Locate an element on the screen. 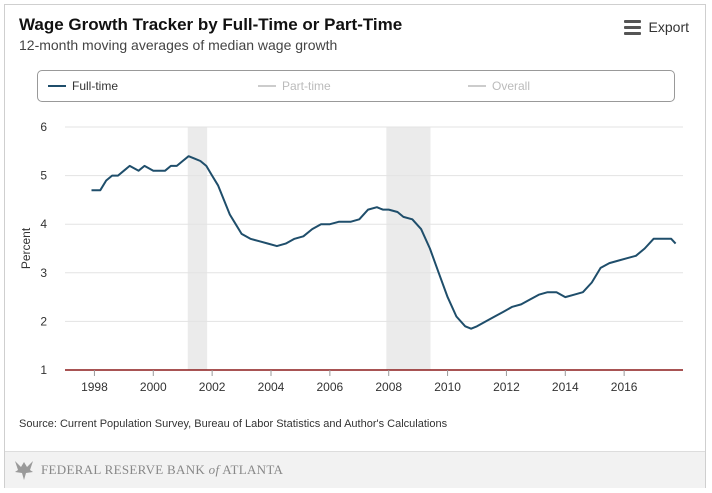 This screenshot has height=493, width=712. x-tick-label: 2008 is located at coordinates (388, 387).